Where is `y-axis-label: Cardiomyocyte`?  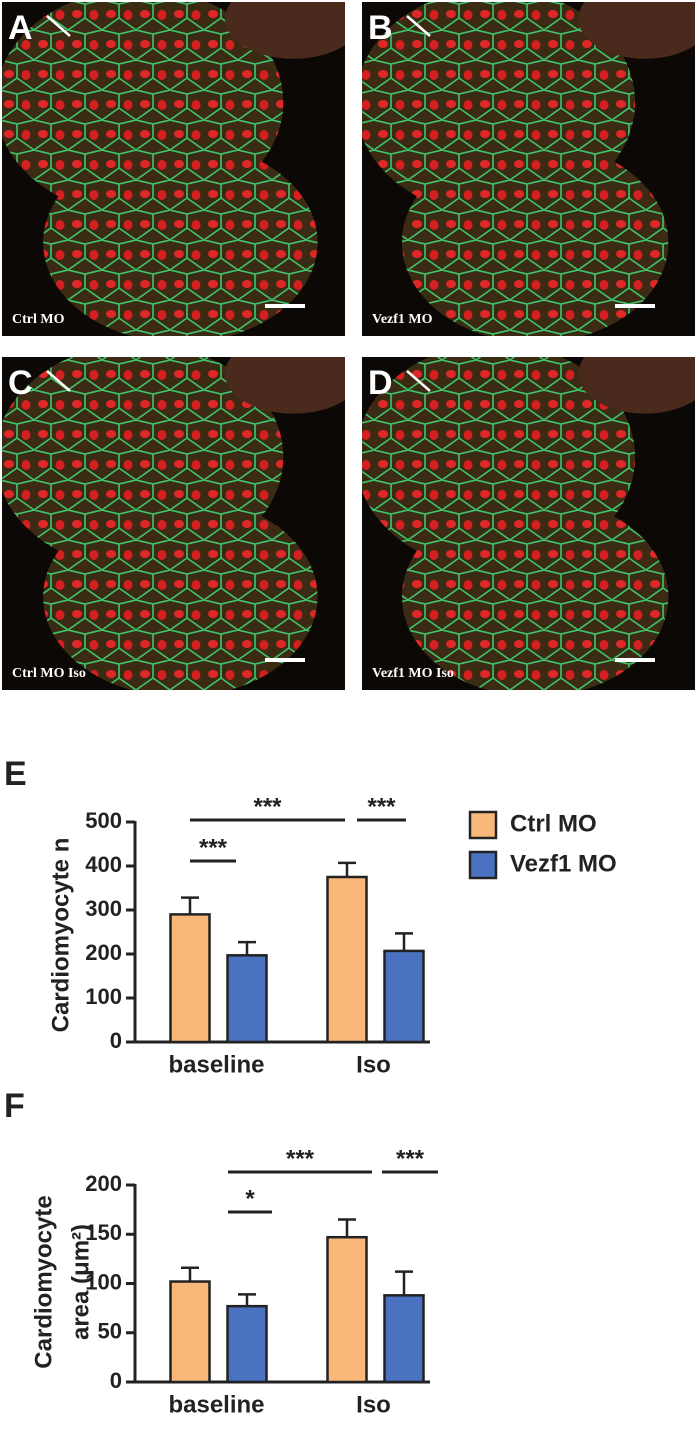
y-axis-label: Cardiomyocyte is located at coordinates (43, 1281).